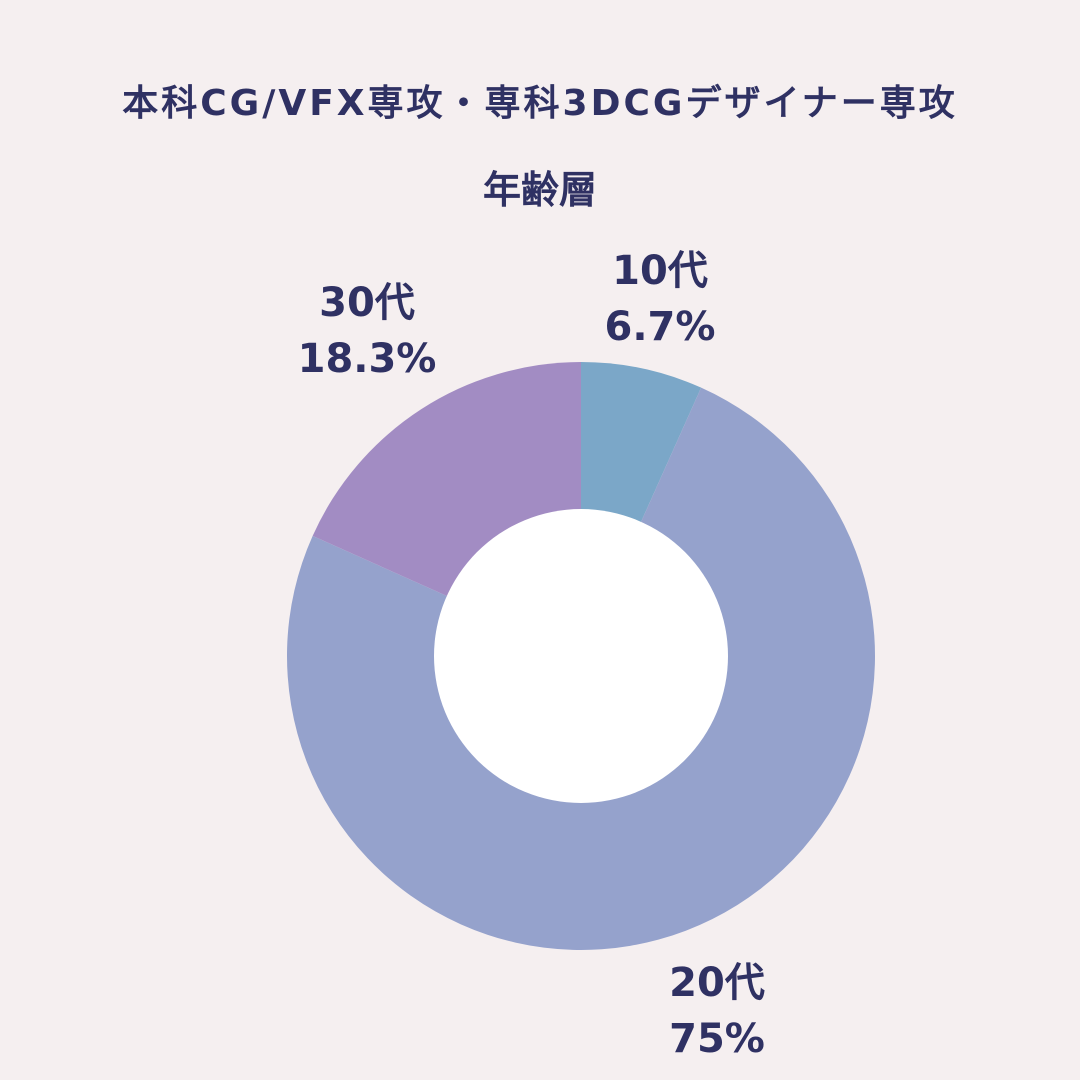  I want to click on slice-label-30s-value: 18.3%, so click(367, 359).